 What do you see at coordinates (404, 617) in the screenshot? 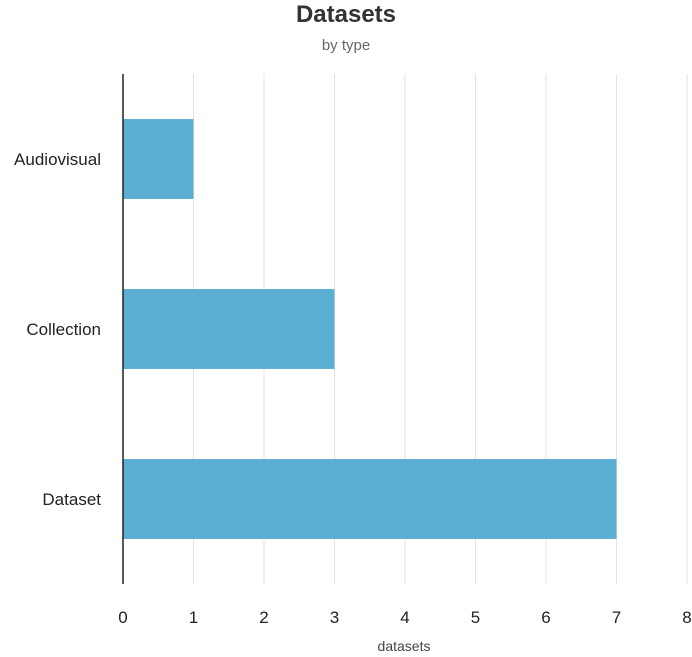
I see `x-tick-label: 4` at bounding box center [404, 617].